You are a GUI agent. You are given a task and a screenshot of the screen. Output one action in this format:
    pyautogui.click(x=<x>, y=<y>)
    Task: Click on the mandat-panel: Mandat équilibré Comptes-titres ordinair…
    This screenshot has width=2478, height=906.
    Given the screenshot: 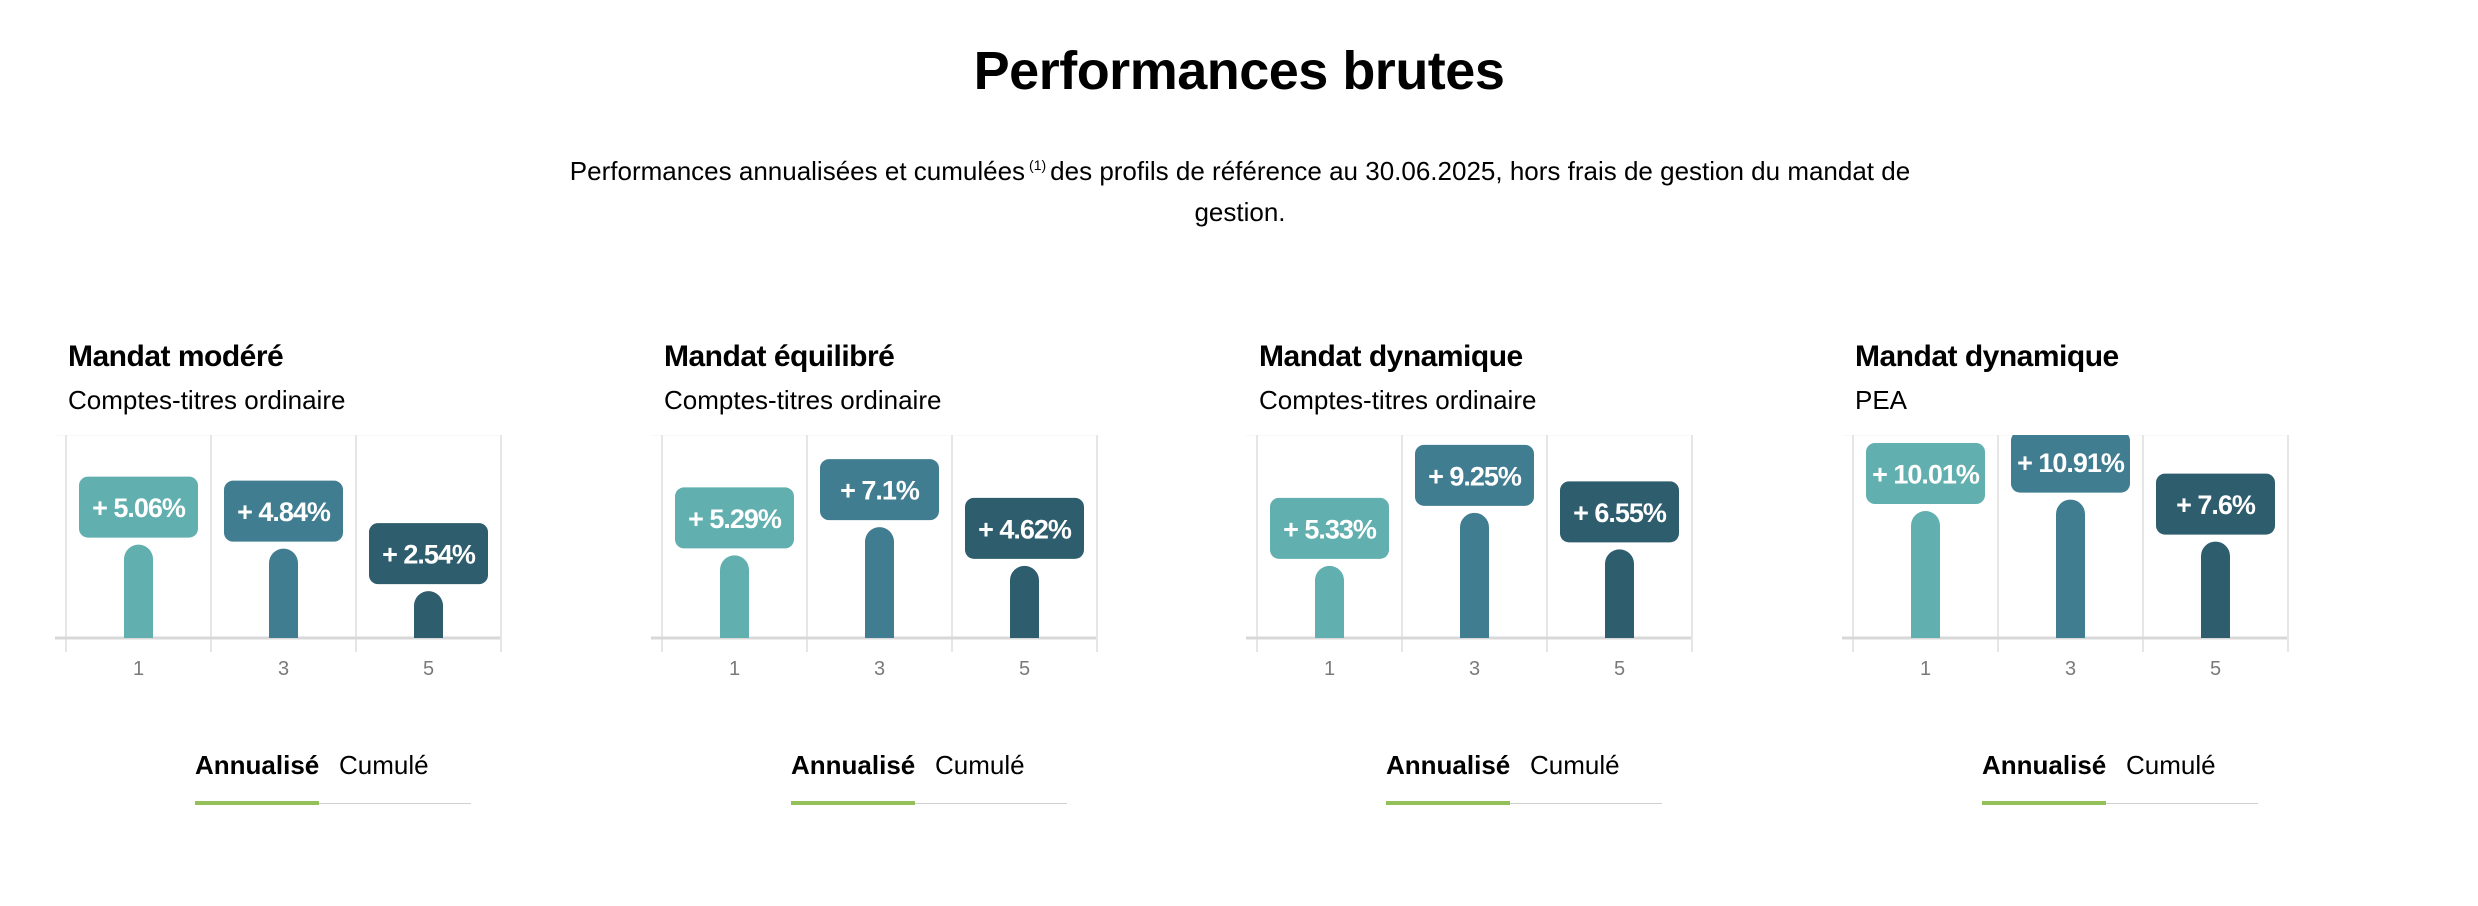 What is the action you would take?
    pyautogui.click(x=931, y=580)
    